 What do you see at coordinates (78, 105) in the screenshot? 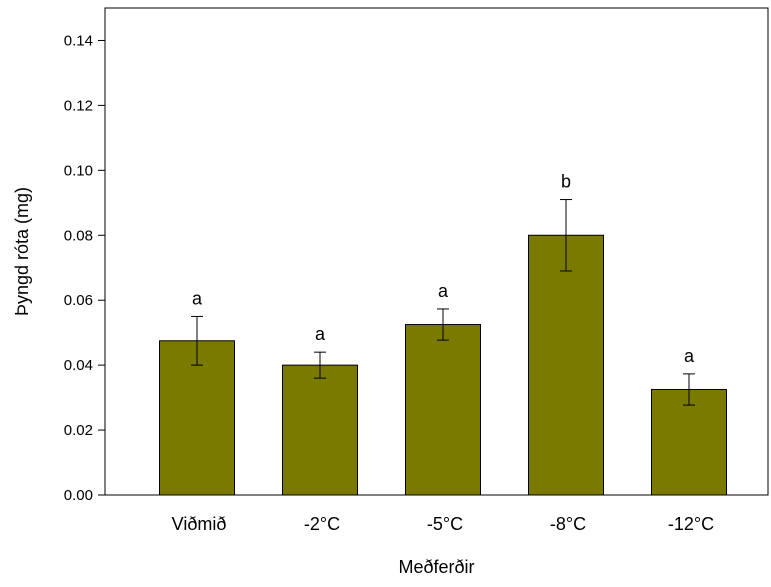
I see `y-tick-label: 0.12` at bounding box center [78, 105].